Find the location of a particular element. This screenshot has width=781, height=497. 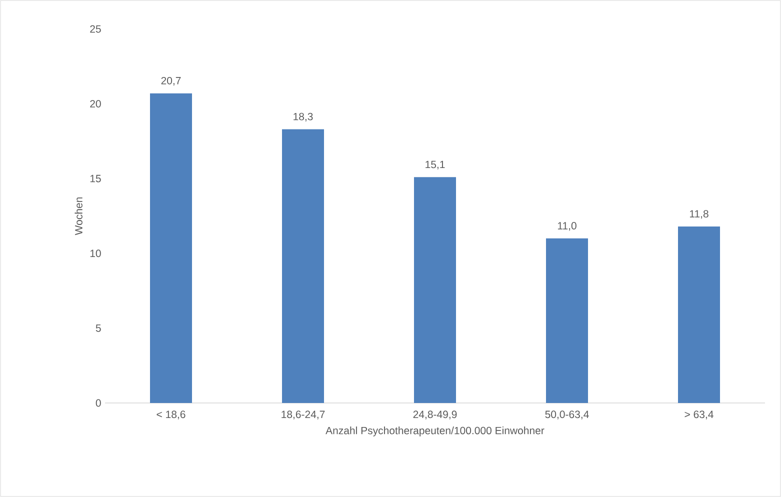

data-label: 11,0 is located at coordinates (567, 226).